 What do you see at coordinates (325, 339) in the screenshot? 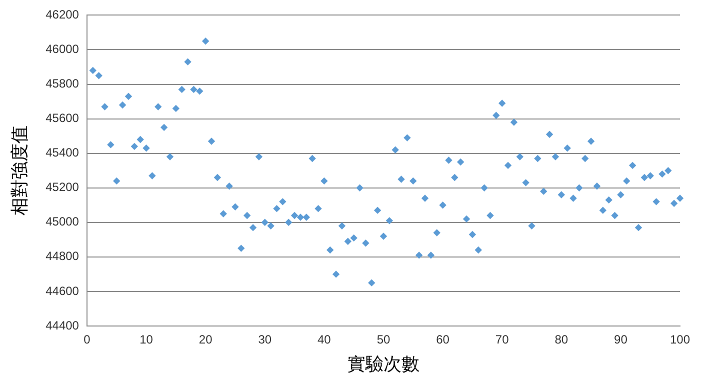
I see `x-tick-label: 40` at bounding box center [325, 339].